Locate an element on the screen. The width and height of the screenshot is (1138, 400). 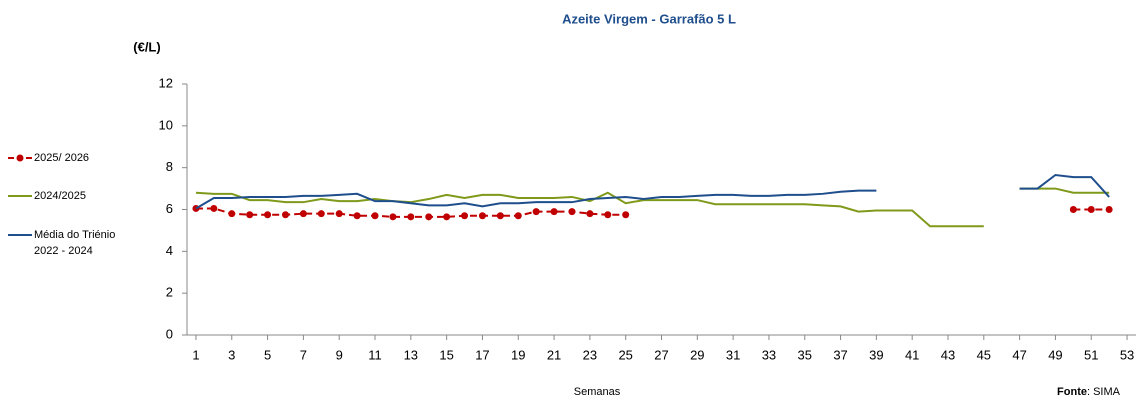
x-tick-label: 29 is located at coordinates (697, 354).